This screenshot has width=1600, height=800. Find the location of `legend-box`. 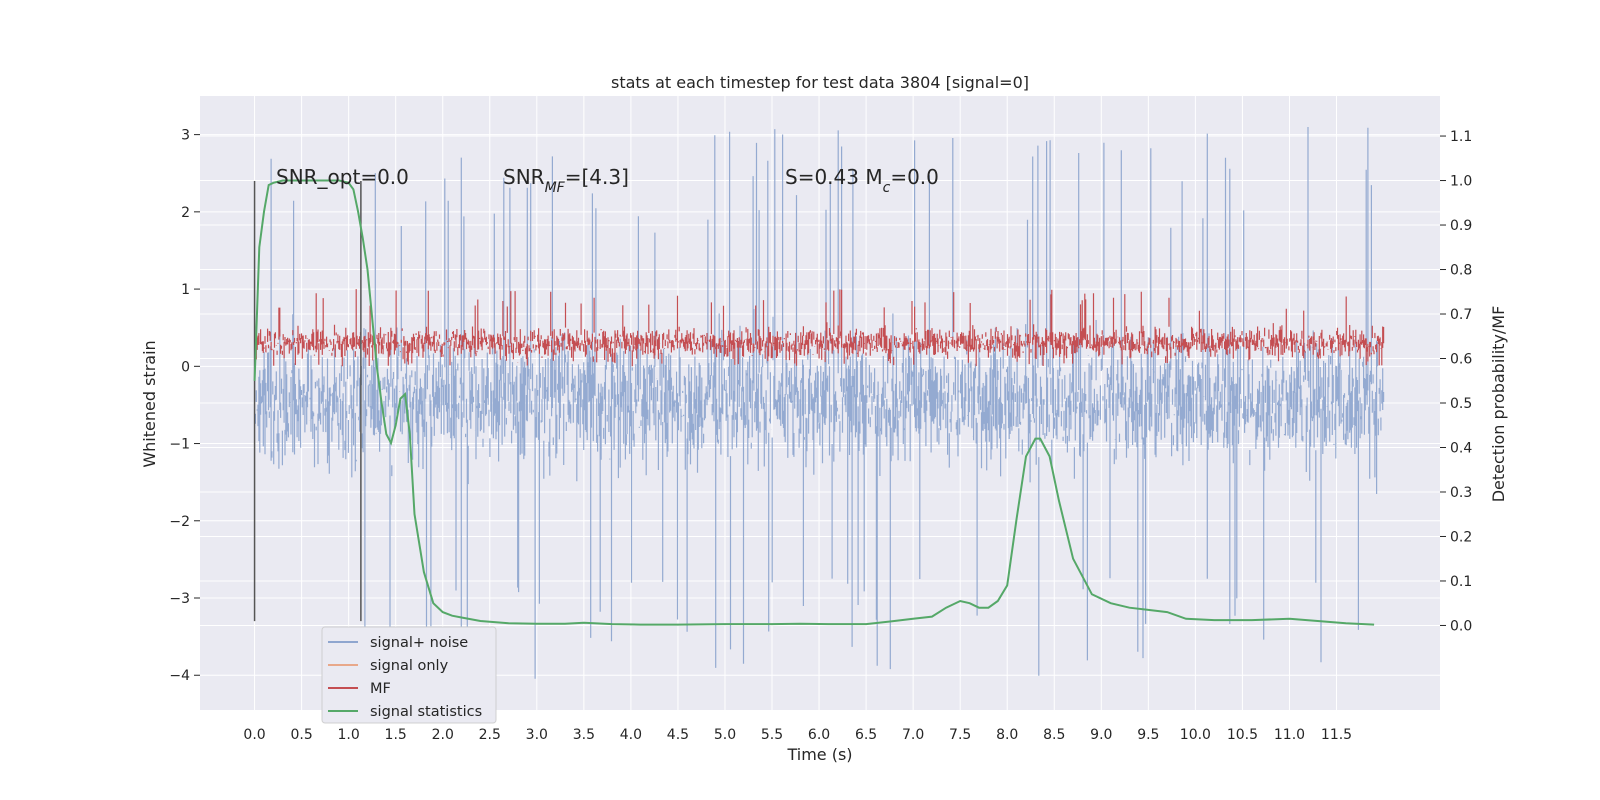

legend-box is located at coordinates (409, 675).